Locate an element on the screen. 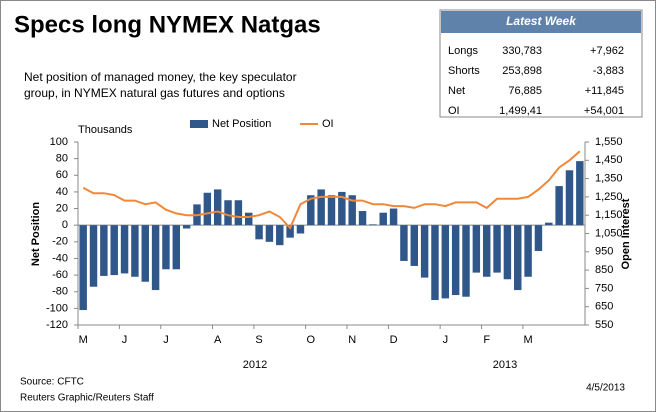 The image size is (656, 412). x-tick-label: F is located at coordinates (486, 340).